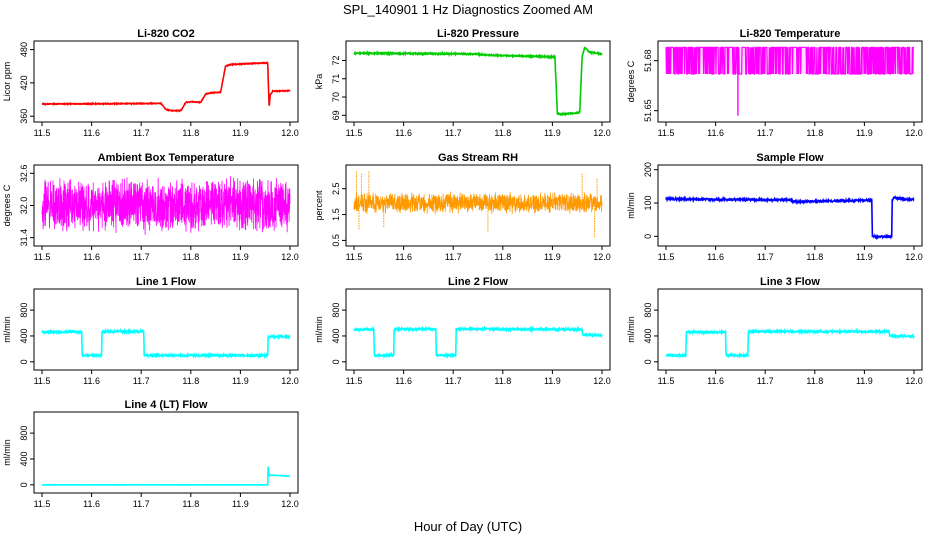 This screenshot has width=936, height=540. What do you see at coordinates (165, 34) in the screenshot?
I see `panel-title: Li-820 CO2` at bounding box center [165, 34].